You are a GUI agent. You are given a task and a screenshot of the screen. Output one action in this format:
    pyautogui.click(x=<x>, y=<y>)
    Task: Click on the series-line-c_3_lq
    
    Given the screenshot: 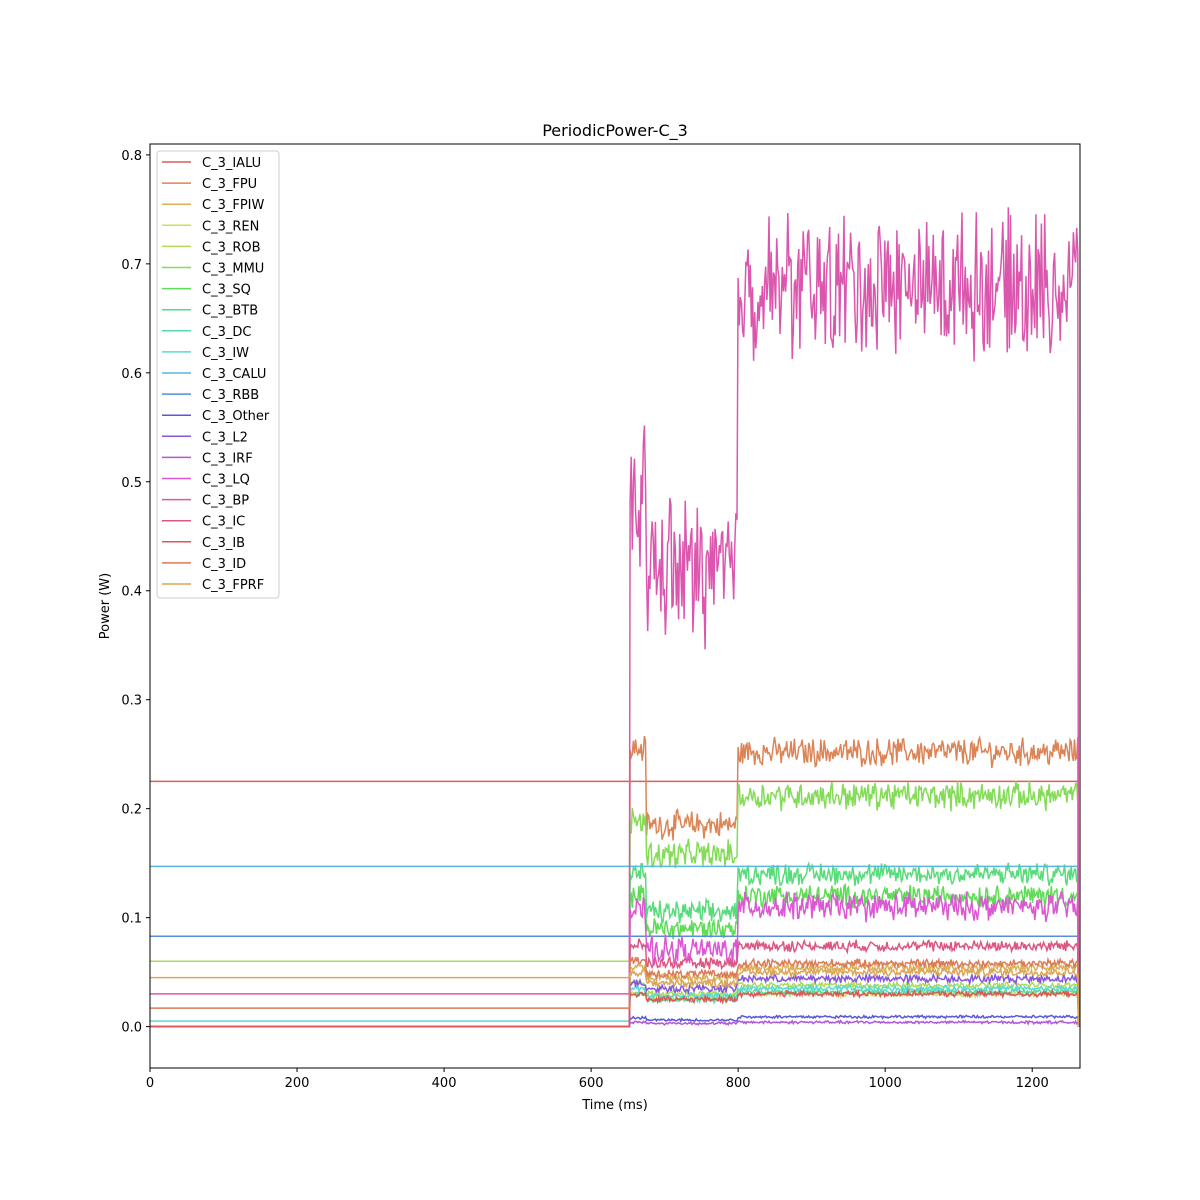 What is the action you would take?
    pyautogui.click(x=615, y=959)
    